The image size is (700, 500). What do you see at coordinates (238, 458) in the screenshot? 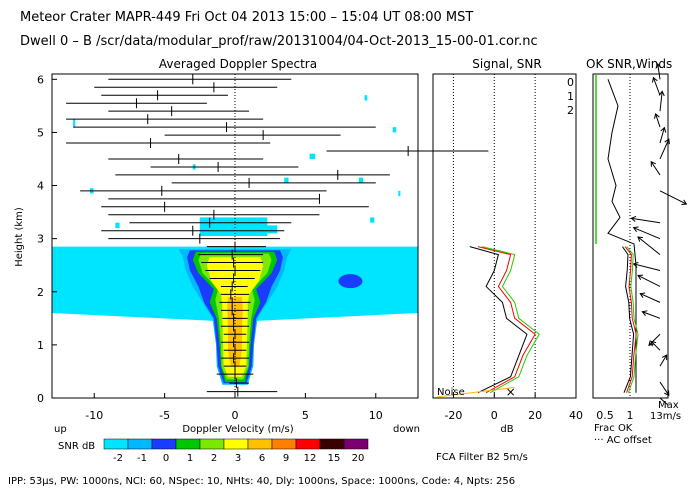
I see `colorbar-tick-label: 3` at bounding box center [238, 458].